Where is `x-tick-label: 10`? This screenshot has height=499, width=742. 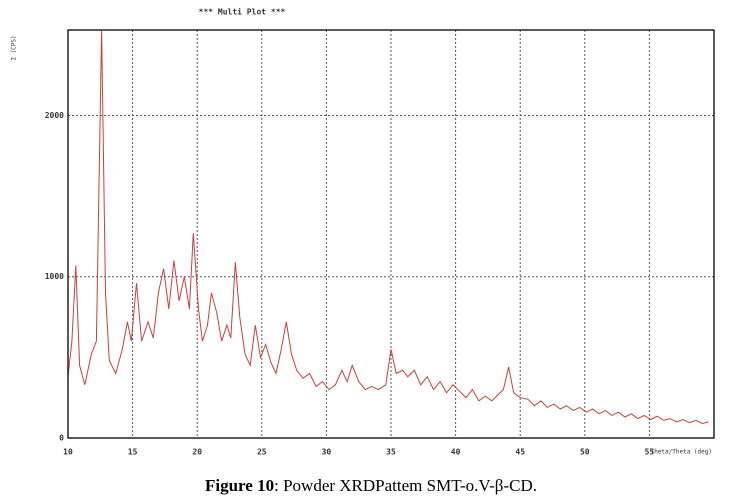 x-tick-label: 10 is located at coordinates (68, 452).